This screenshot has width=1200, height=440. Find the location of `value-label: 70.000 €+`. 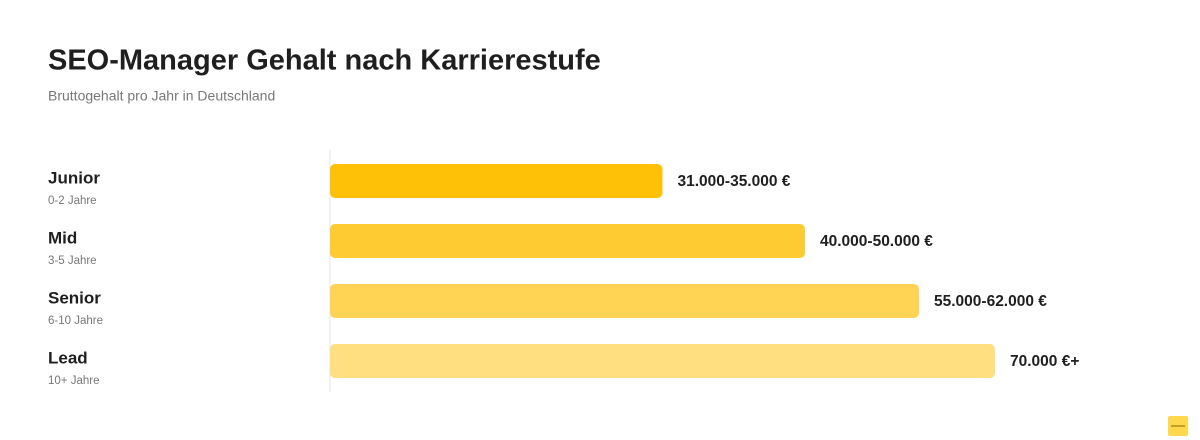

value-label: 70.000 €+ is located at coordinates (1044, 361).